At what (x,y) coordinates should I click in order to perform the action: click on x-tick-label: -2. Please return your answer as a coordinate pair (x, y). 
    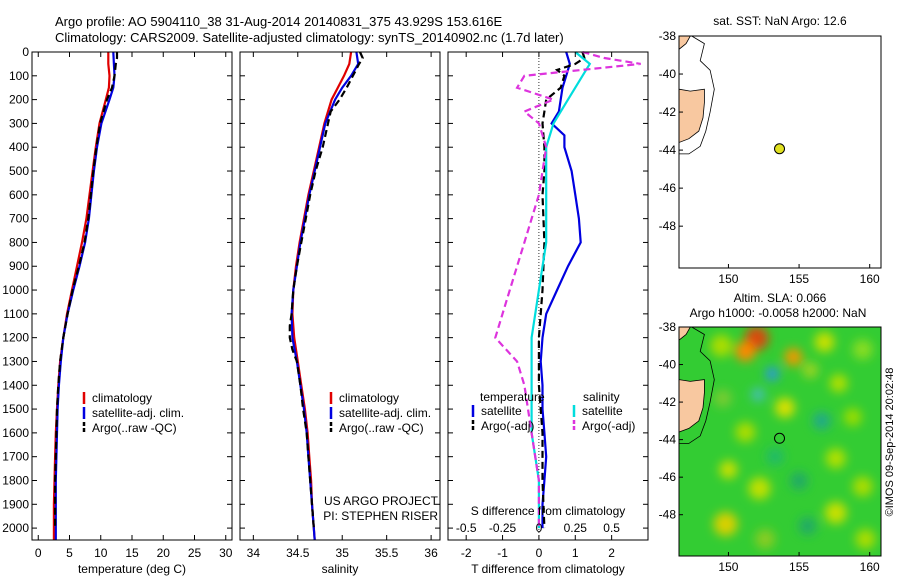
    Looking at the image, I should click on (466, 553).